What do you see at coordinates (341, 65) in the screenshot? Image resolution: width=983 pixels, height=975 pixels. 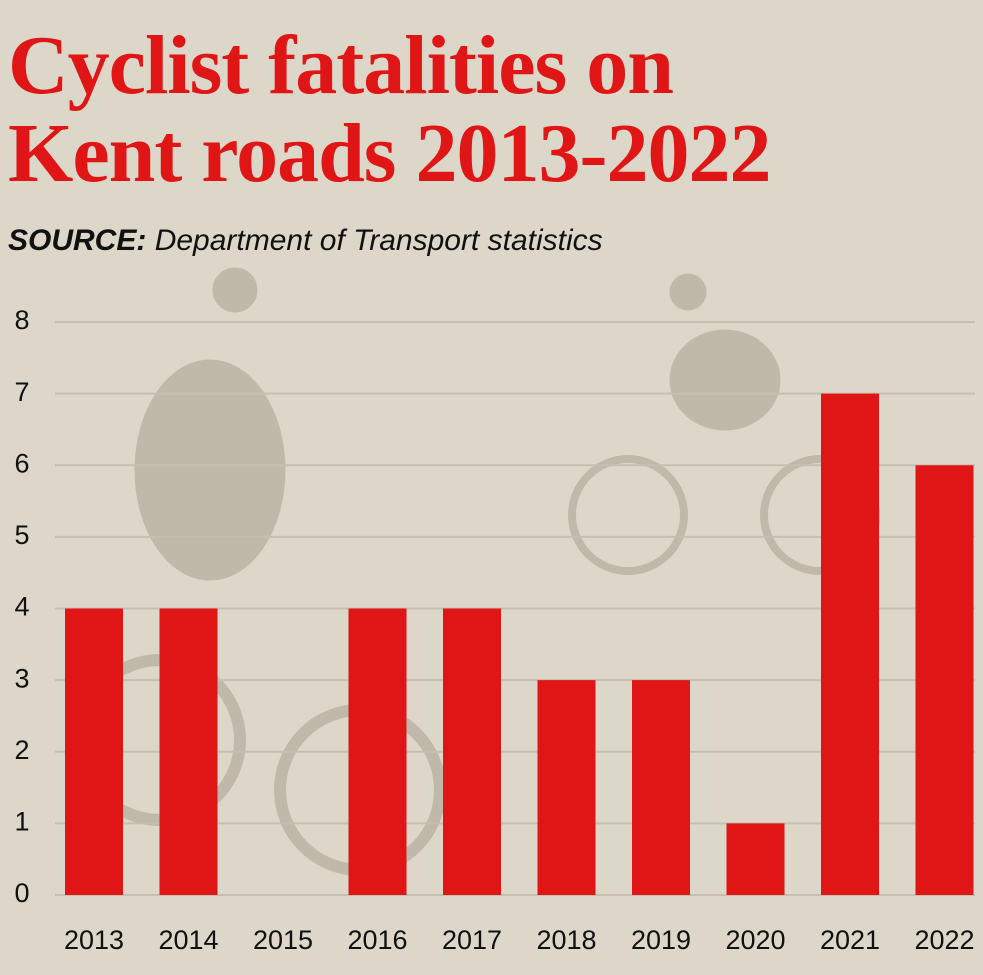 I see `chart-title: Cyclist fatalities on` at bounding box center [341, 65].